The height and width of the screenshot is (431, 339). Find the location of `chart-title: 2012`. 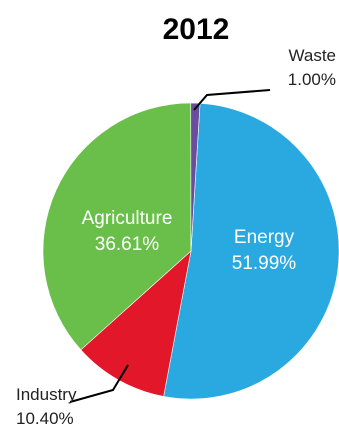

chart-title: 2012 is located at coordinates (196, 29).